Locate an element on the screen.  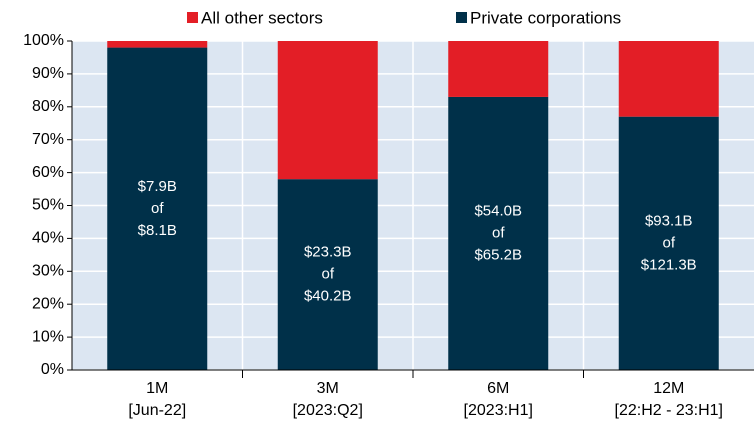
x-tick-label: 3M is located at coordinates (328, 388).